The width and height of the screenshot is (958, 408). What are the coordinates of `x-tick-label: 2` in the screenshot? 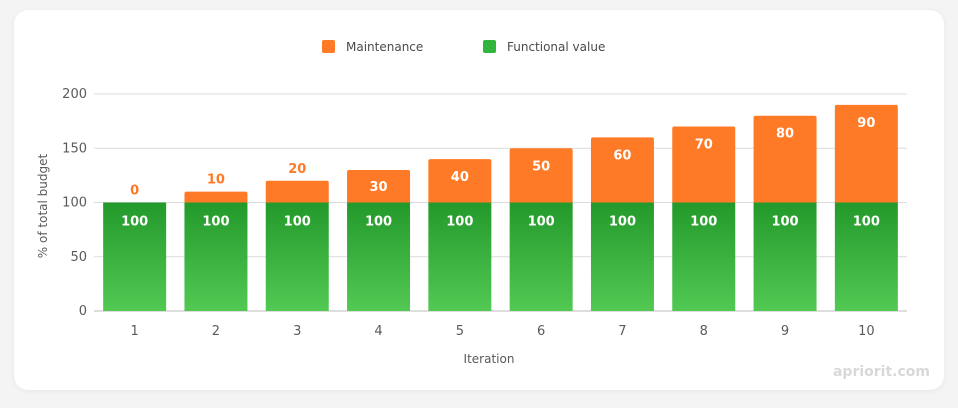 It's located at (216, 331).